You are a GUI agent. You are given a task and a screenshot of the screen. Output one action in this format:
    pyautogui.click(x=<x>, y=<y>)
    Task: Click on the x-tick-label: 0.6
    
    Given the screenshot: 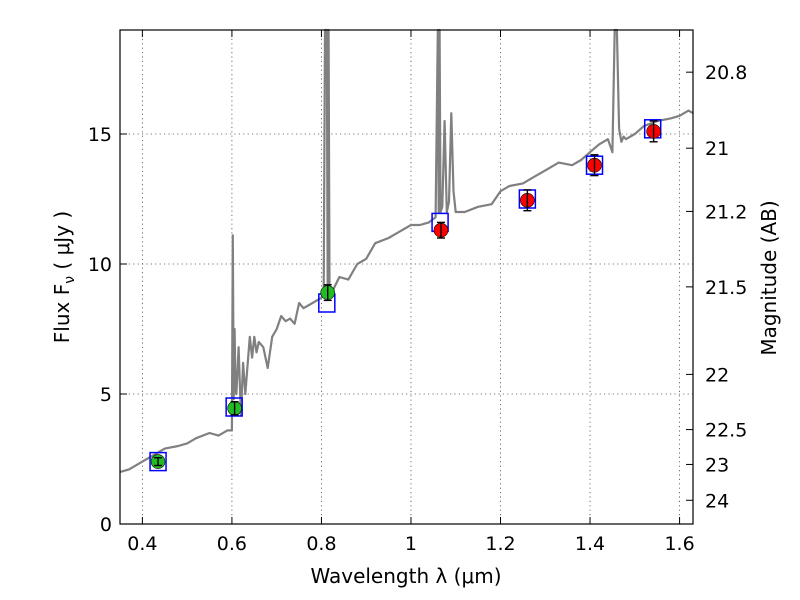 What is the action you would take?
    pyautogui.click(x=232, y=544)
    